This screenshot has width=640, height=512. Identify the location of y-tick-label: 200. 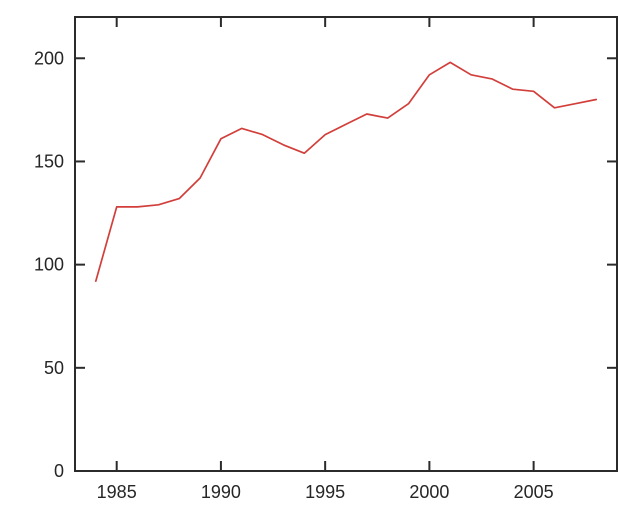
(49, 58).